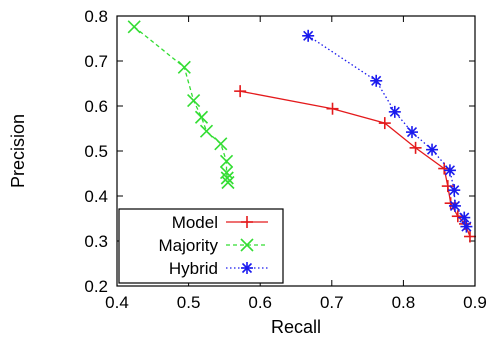 The image size is (492, 348). Describe the element at coordinates (247, 245) in the screenshot. I see `legend-marker-majority` at that location.